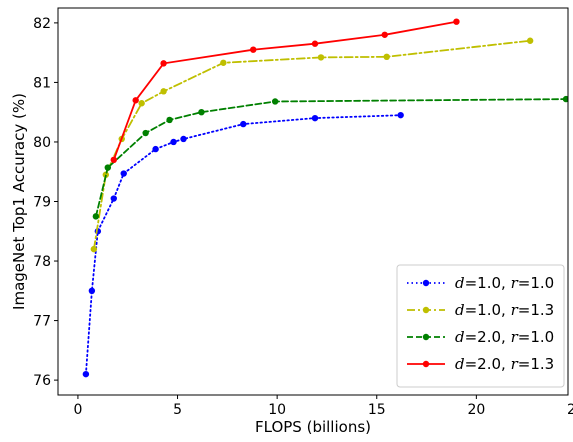  Describe the element at coordinates (504, 364) in the screenshot. I see `legend-entry: d=2.0, r=1.3` at that location.